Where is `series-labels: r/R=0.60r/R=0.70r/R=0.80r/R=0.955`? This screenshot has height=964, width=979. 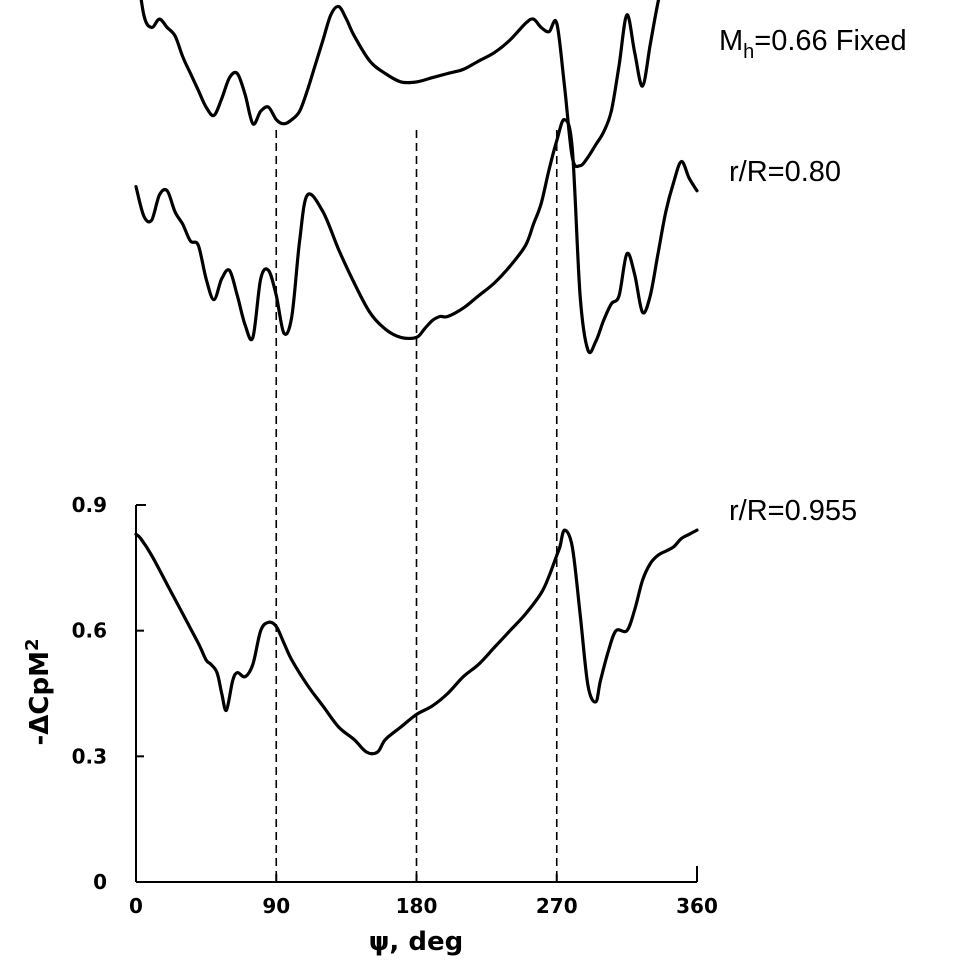
series-labels: r/R=0.60r/R=0.70r/R=0.80r/R=0.955 is located at coordinates (793, 341).